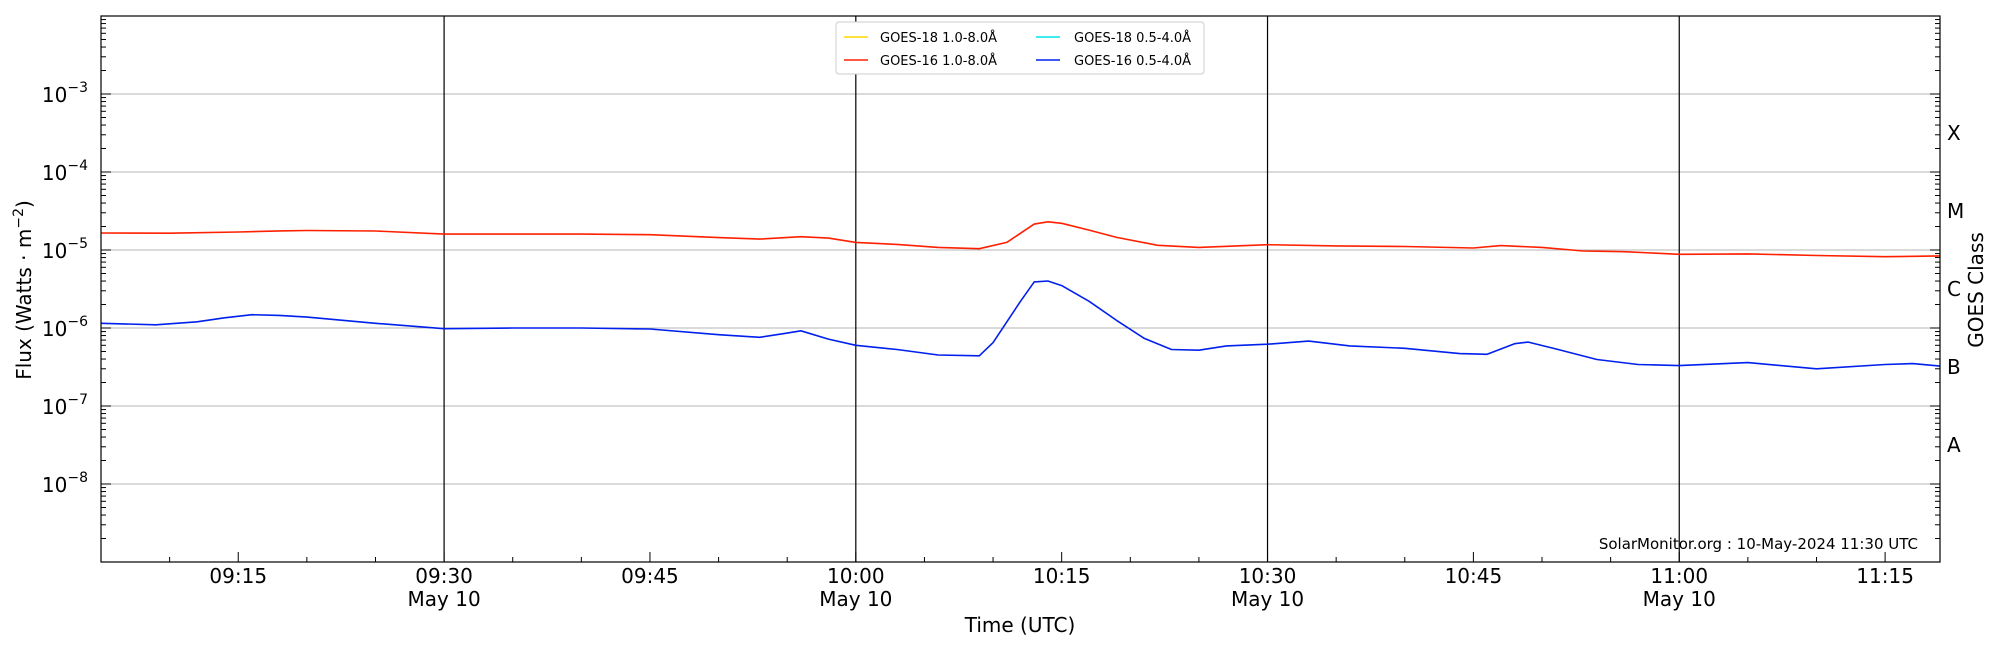 This screenshot has height=650, width=2000. I want to click on y-tick-label: 10⁻⁸, so click(65, 483).